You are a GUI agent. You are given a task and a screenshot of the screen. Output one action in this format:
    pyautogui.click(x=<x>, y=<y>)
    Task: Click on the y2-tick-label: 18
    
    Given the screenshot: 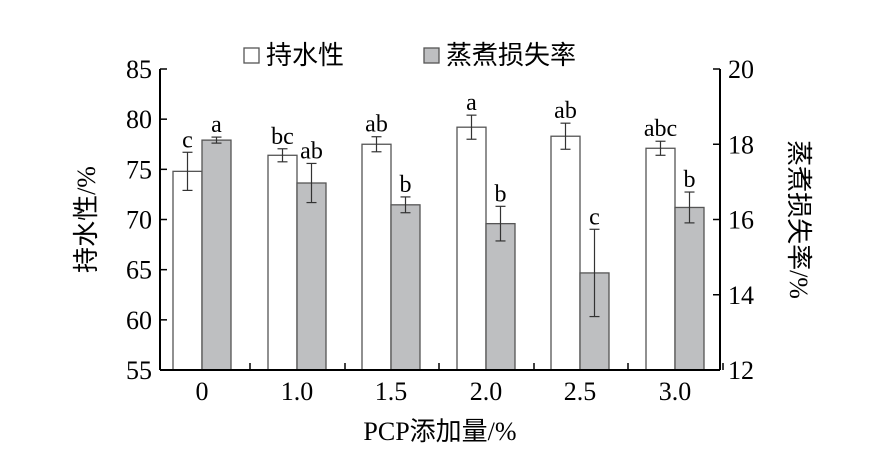 What is the action you would take?
    pyautogui.click(x=741, y=144)
    